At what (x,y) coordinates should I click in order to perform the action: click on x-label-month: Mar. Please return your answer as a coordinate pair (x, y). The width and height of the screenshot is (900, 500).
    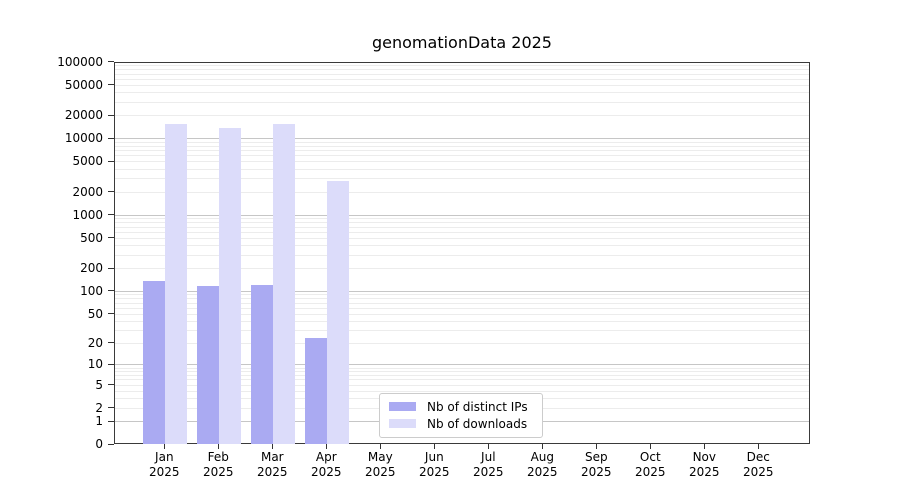
    Looking at the image, I should click on (272, 457).